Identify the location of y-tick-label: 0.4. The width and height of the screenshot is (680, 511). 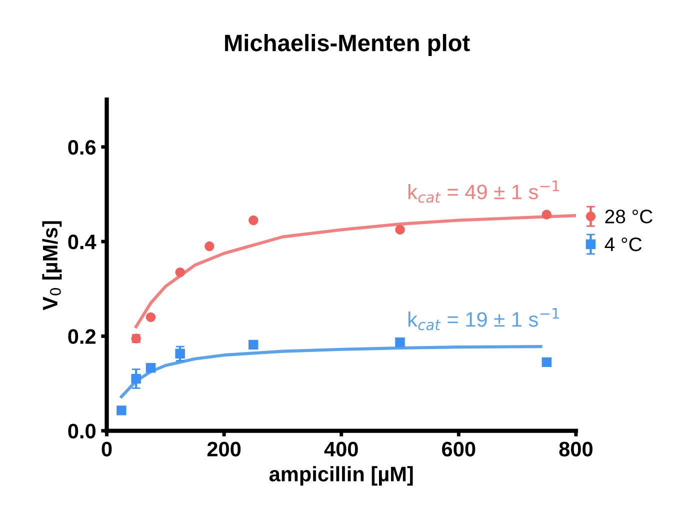
(82, 242).